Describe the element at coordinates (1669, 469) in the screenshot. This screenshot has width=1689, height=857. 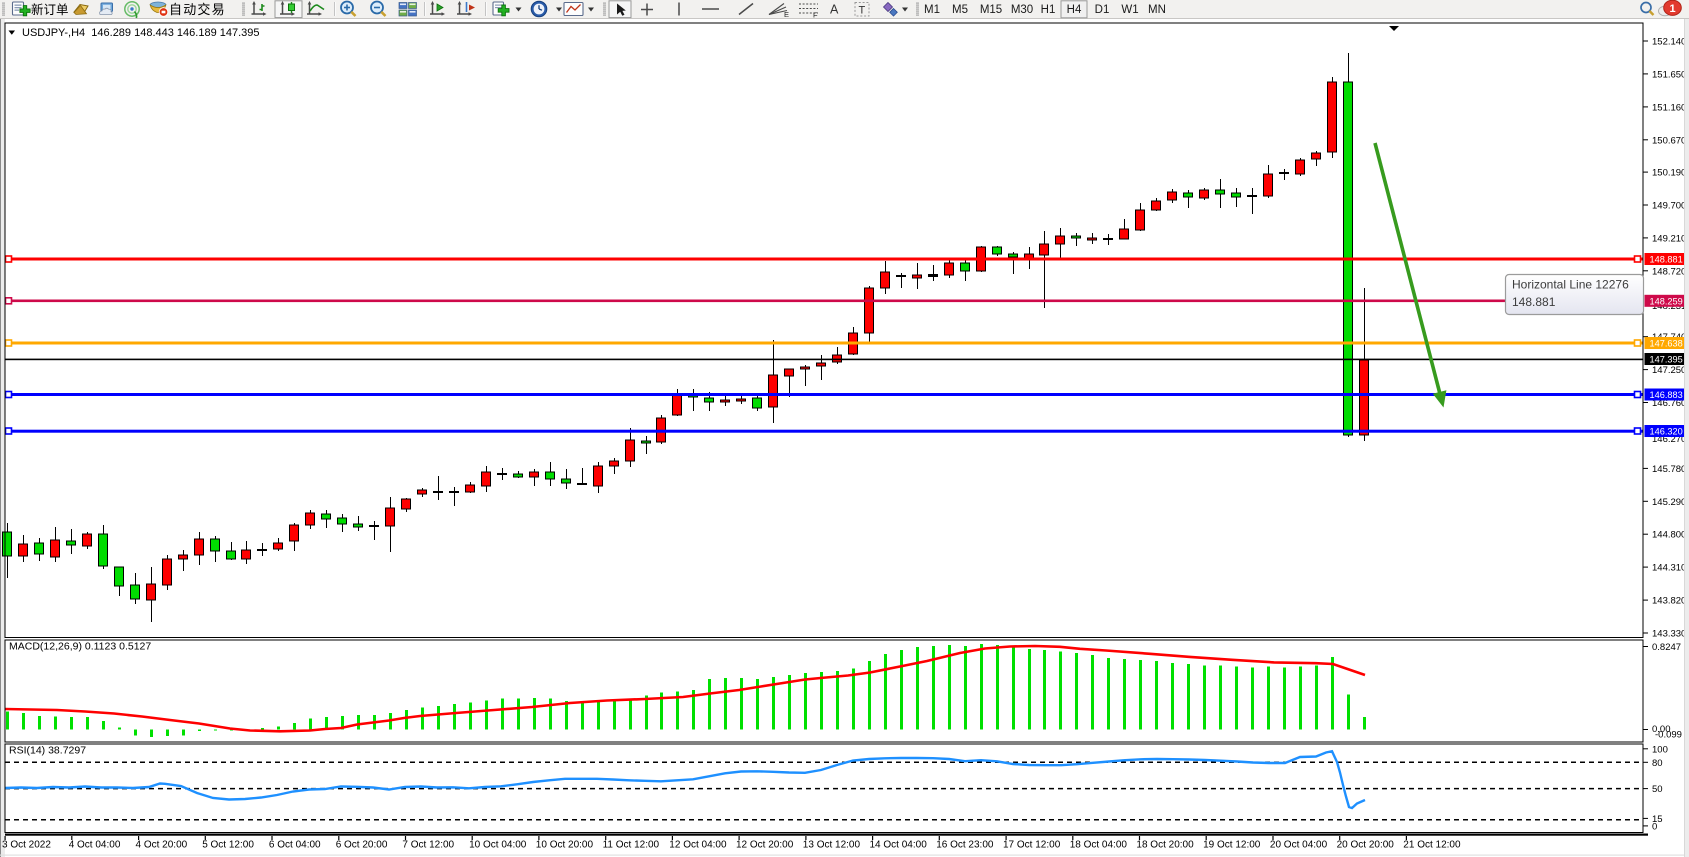
I see `svg-text: 145.780` at that location.